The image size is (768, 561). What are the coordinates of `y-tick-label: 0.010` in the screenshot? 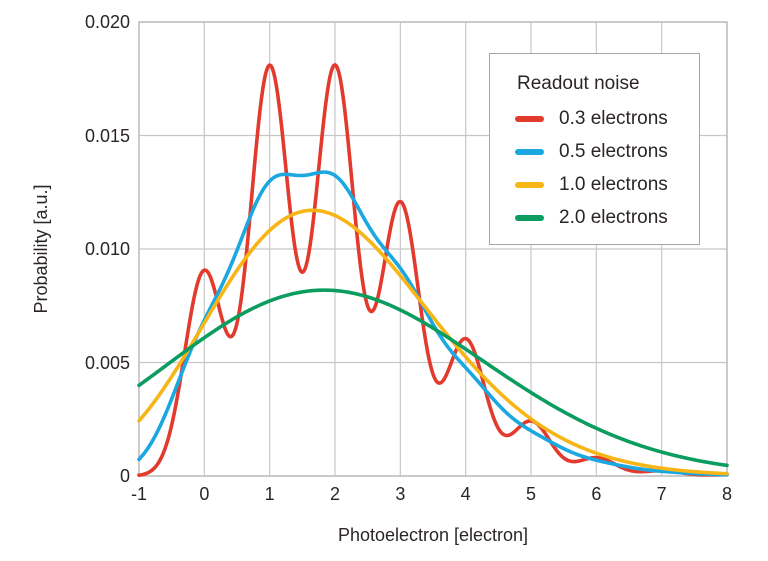 It's located at (107, 249).